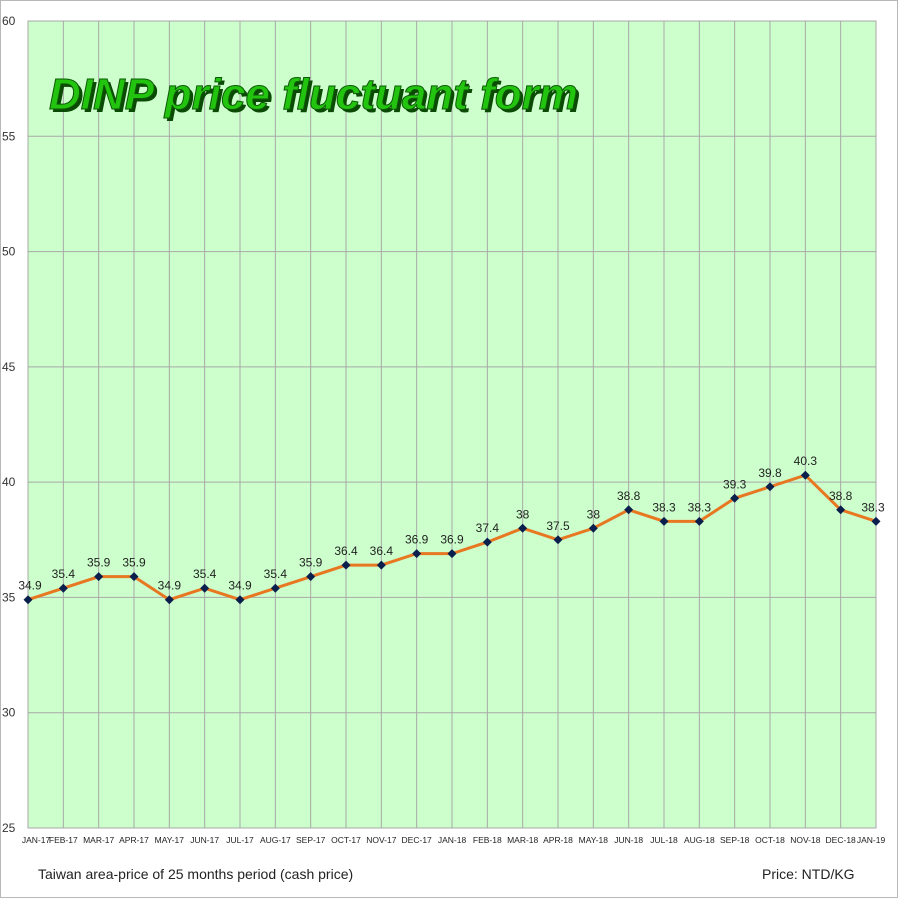 This screenshot has height=900, width=900. Describe the element at coordinates (9, 367) in the screenshot. I see `y-tick-label: 45` at that location.